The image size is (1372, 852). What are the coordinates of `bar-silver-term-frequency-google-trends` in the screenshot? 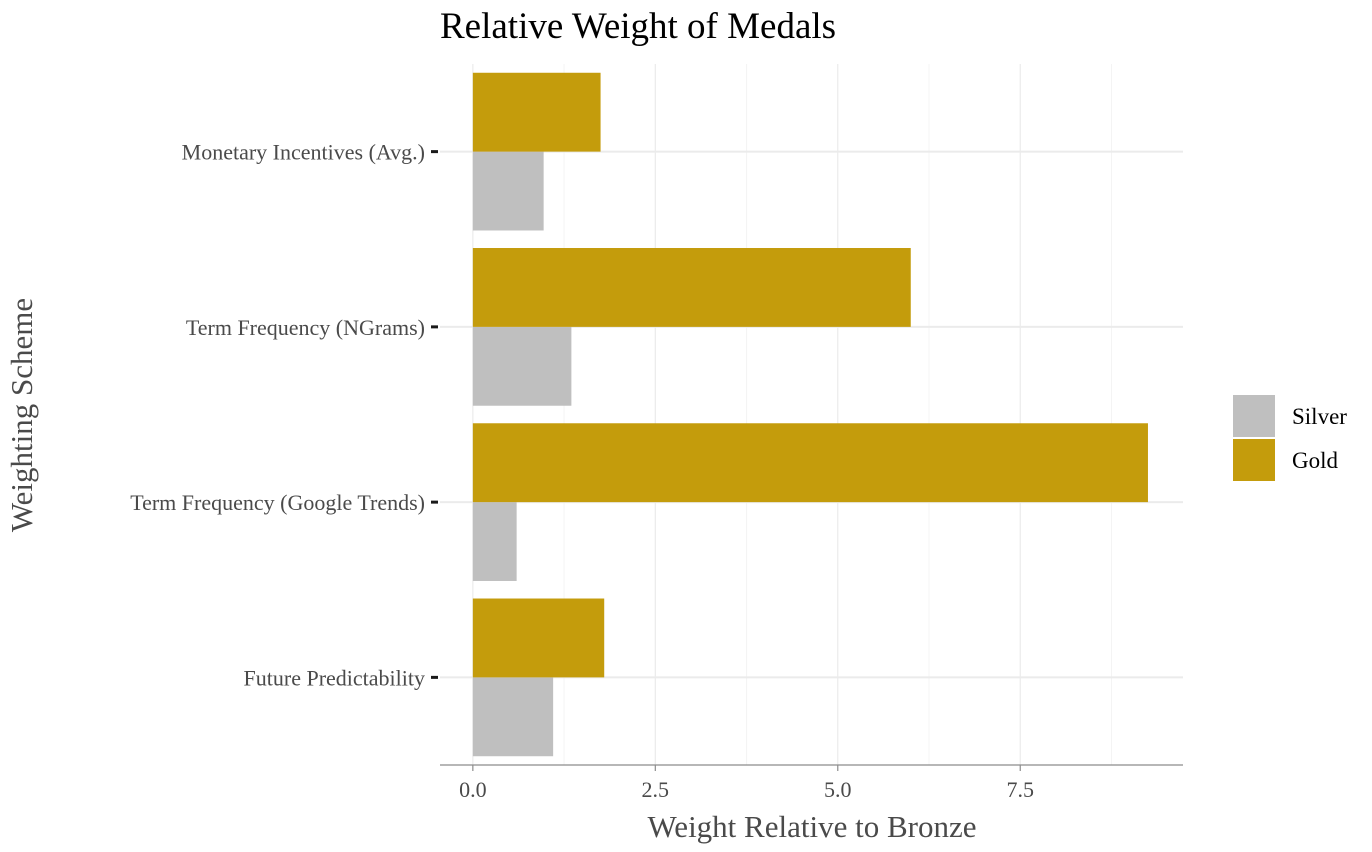 It's located at (494, 541).